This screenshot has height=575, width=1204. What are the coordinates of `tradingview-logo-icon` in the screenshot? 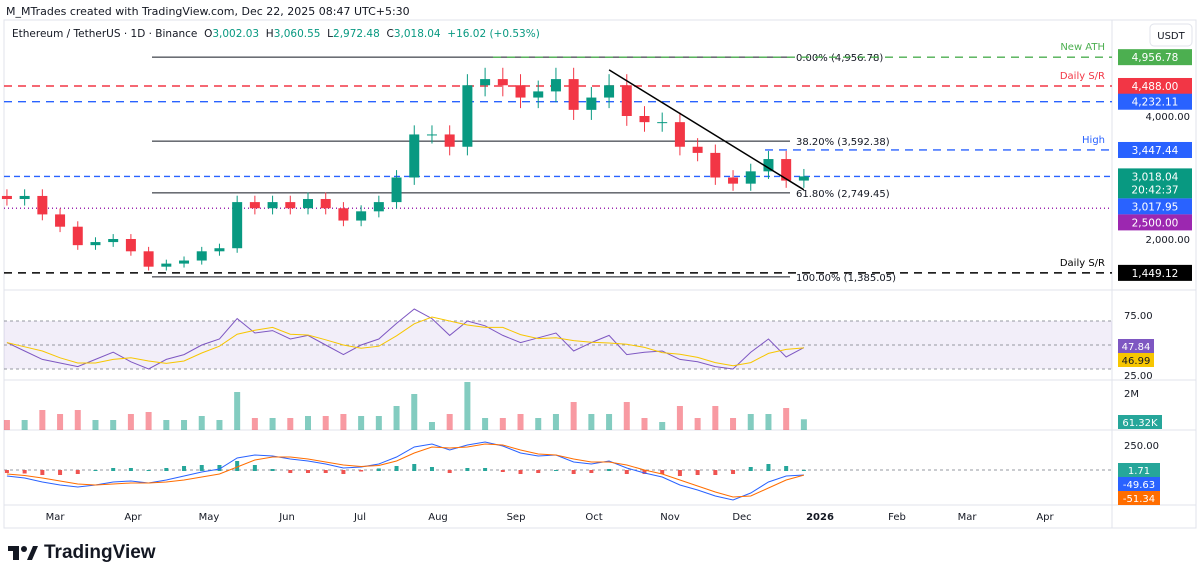 It's located at (23, 553).